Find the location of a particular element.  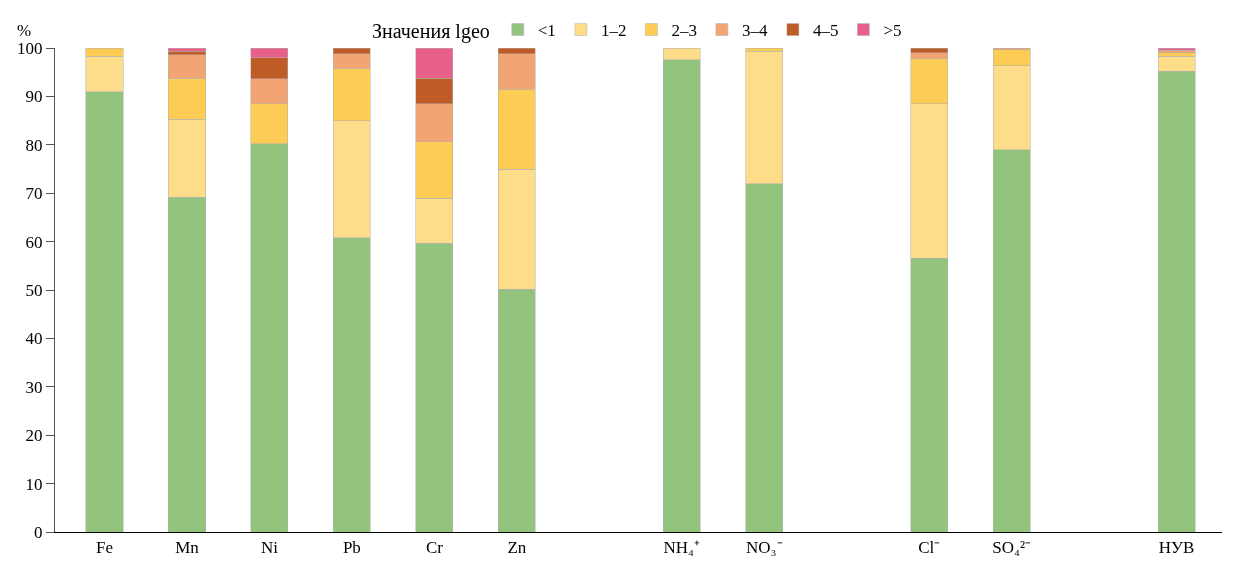

y-tick-label: 10 is located at coordinates (34, 484).